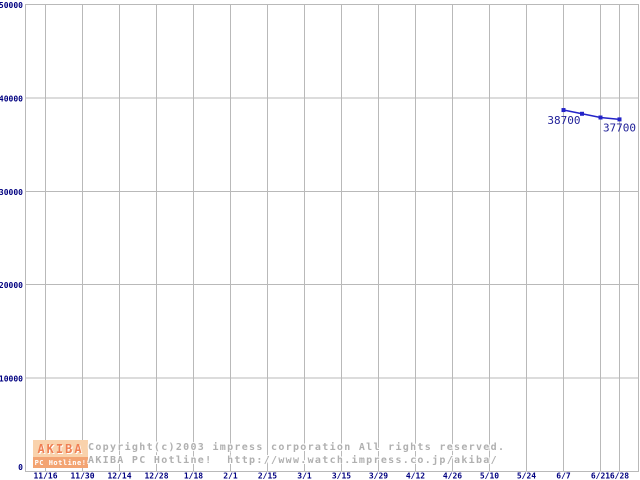 The height and width of the screenshot is (480, 640). Describe the element at coordinates (11, 98) in the screenshot. I see `y-axis-tick-label: 40000` at that location.